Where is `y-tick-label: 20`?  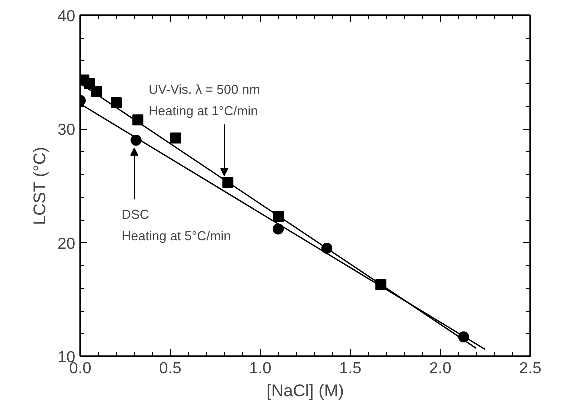
y-tick-label: 20 is located at coordinates (67, 244).